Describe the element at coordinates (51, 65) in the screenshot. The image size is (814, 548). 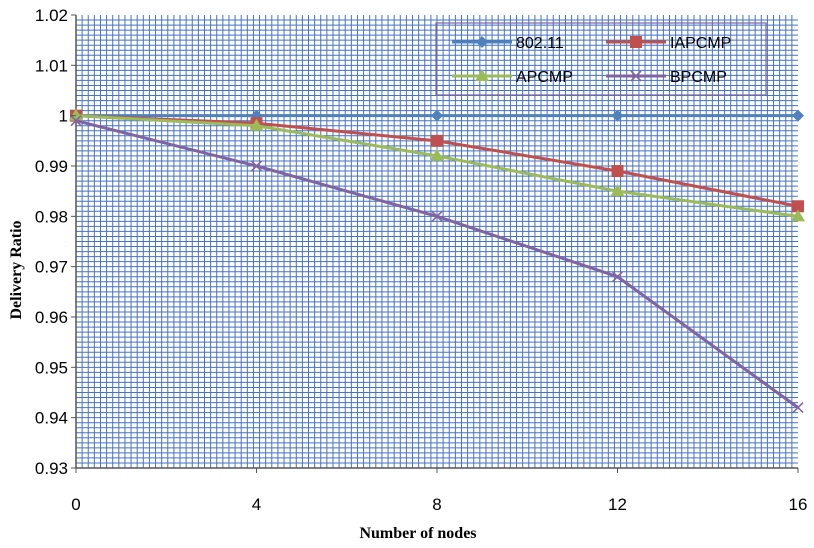
I see `y-tick-label: 1.01` at that location.